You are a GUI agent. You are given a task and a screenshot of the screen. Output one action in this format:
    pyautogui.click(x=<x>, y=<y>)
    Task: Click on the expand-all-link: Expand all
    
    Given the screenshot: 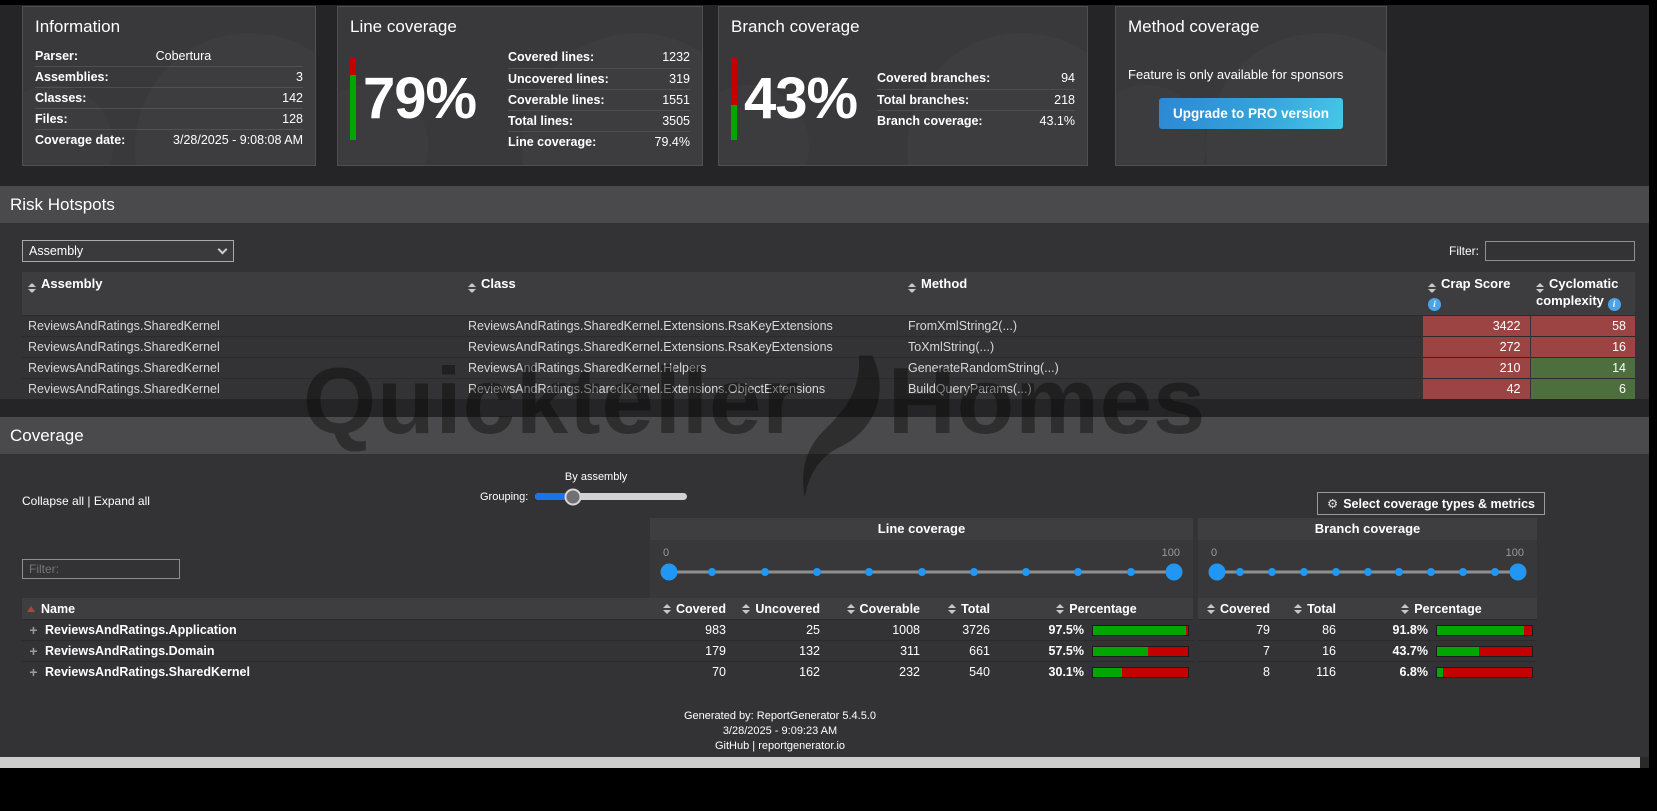 What is the action you would take?
    pyautogui.click(x=121, y=501)
    